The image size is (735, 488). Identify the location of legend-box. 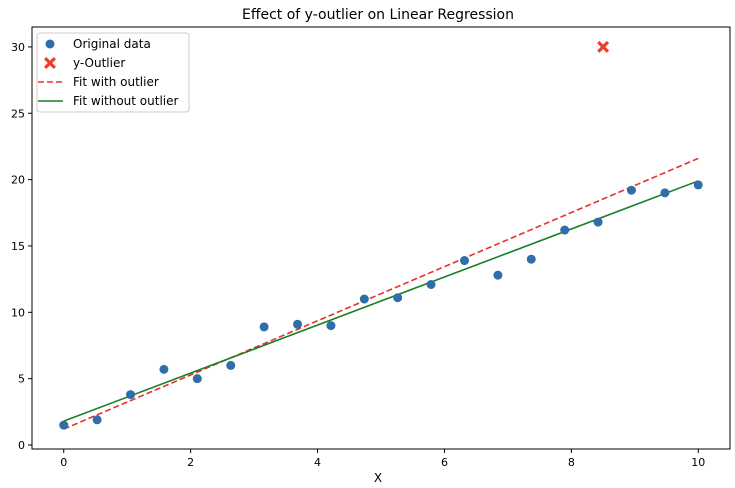
(113, 72).